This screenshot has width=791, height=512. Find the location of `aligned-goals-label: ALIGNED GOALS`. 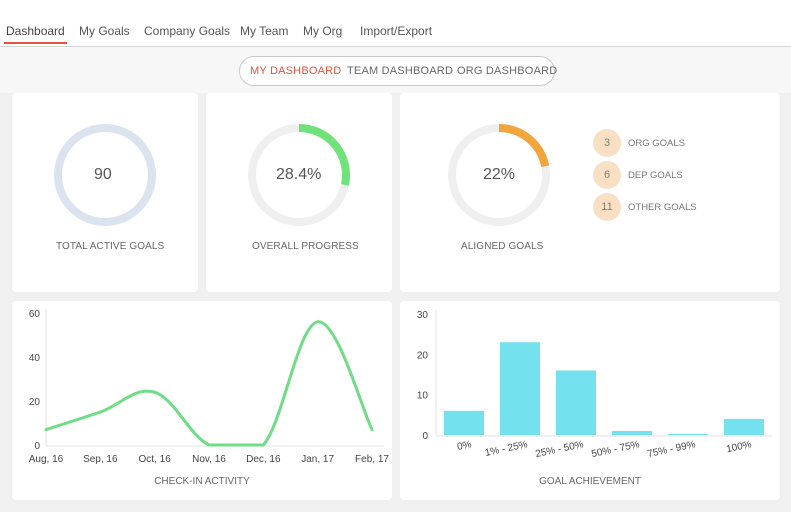

aligned-goals-label: ALIGNED GOALS is located at coordinates (502, 246).